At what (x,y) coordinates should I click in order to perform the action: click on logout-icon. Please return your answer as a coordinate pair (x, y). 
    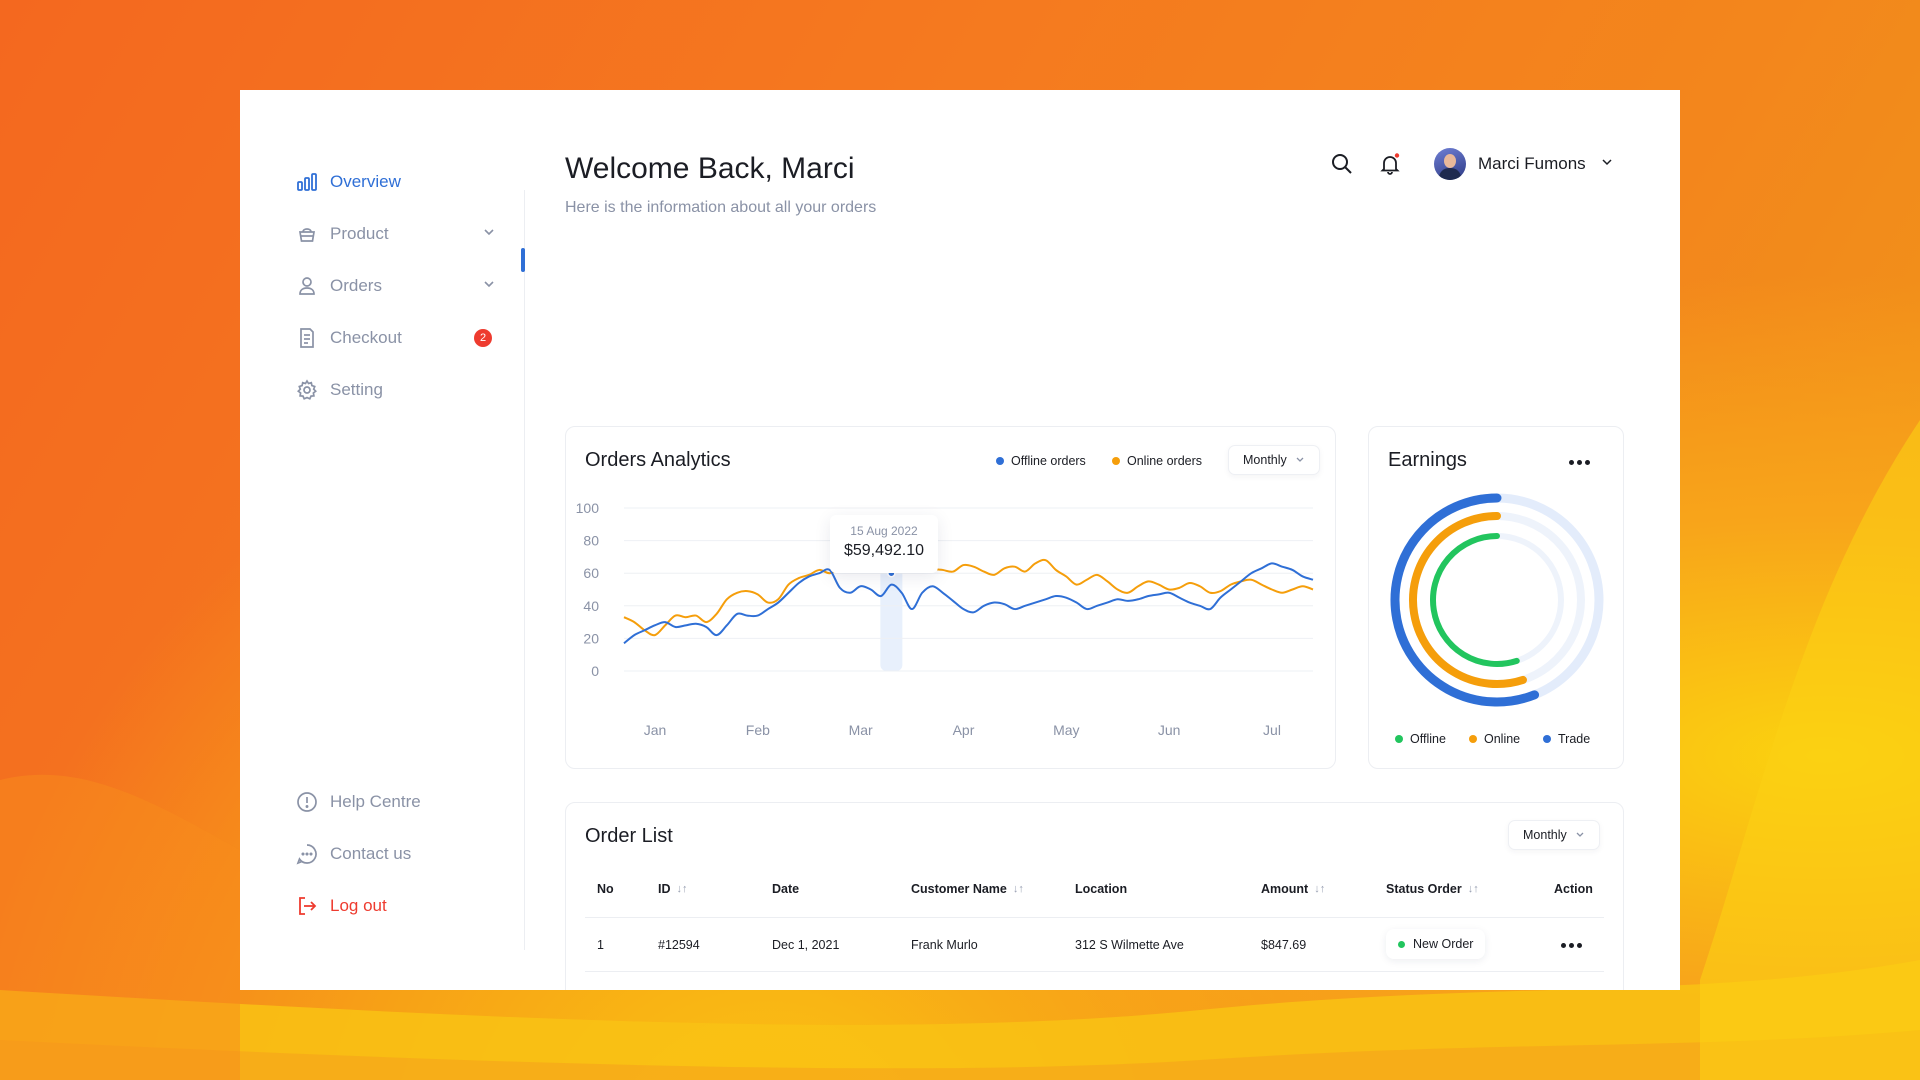
    Looking at the image, I should click on (307, 906).